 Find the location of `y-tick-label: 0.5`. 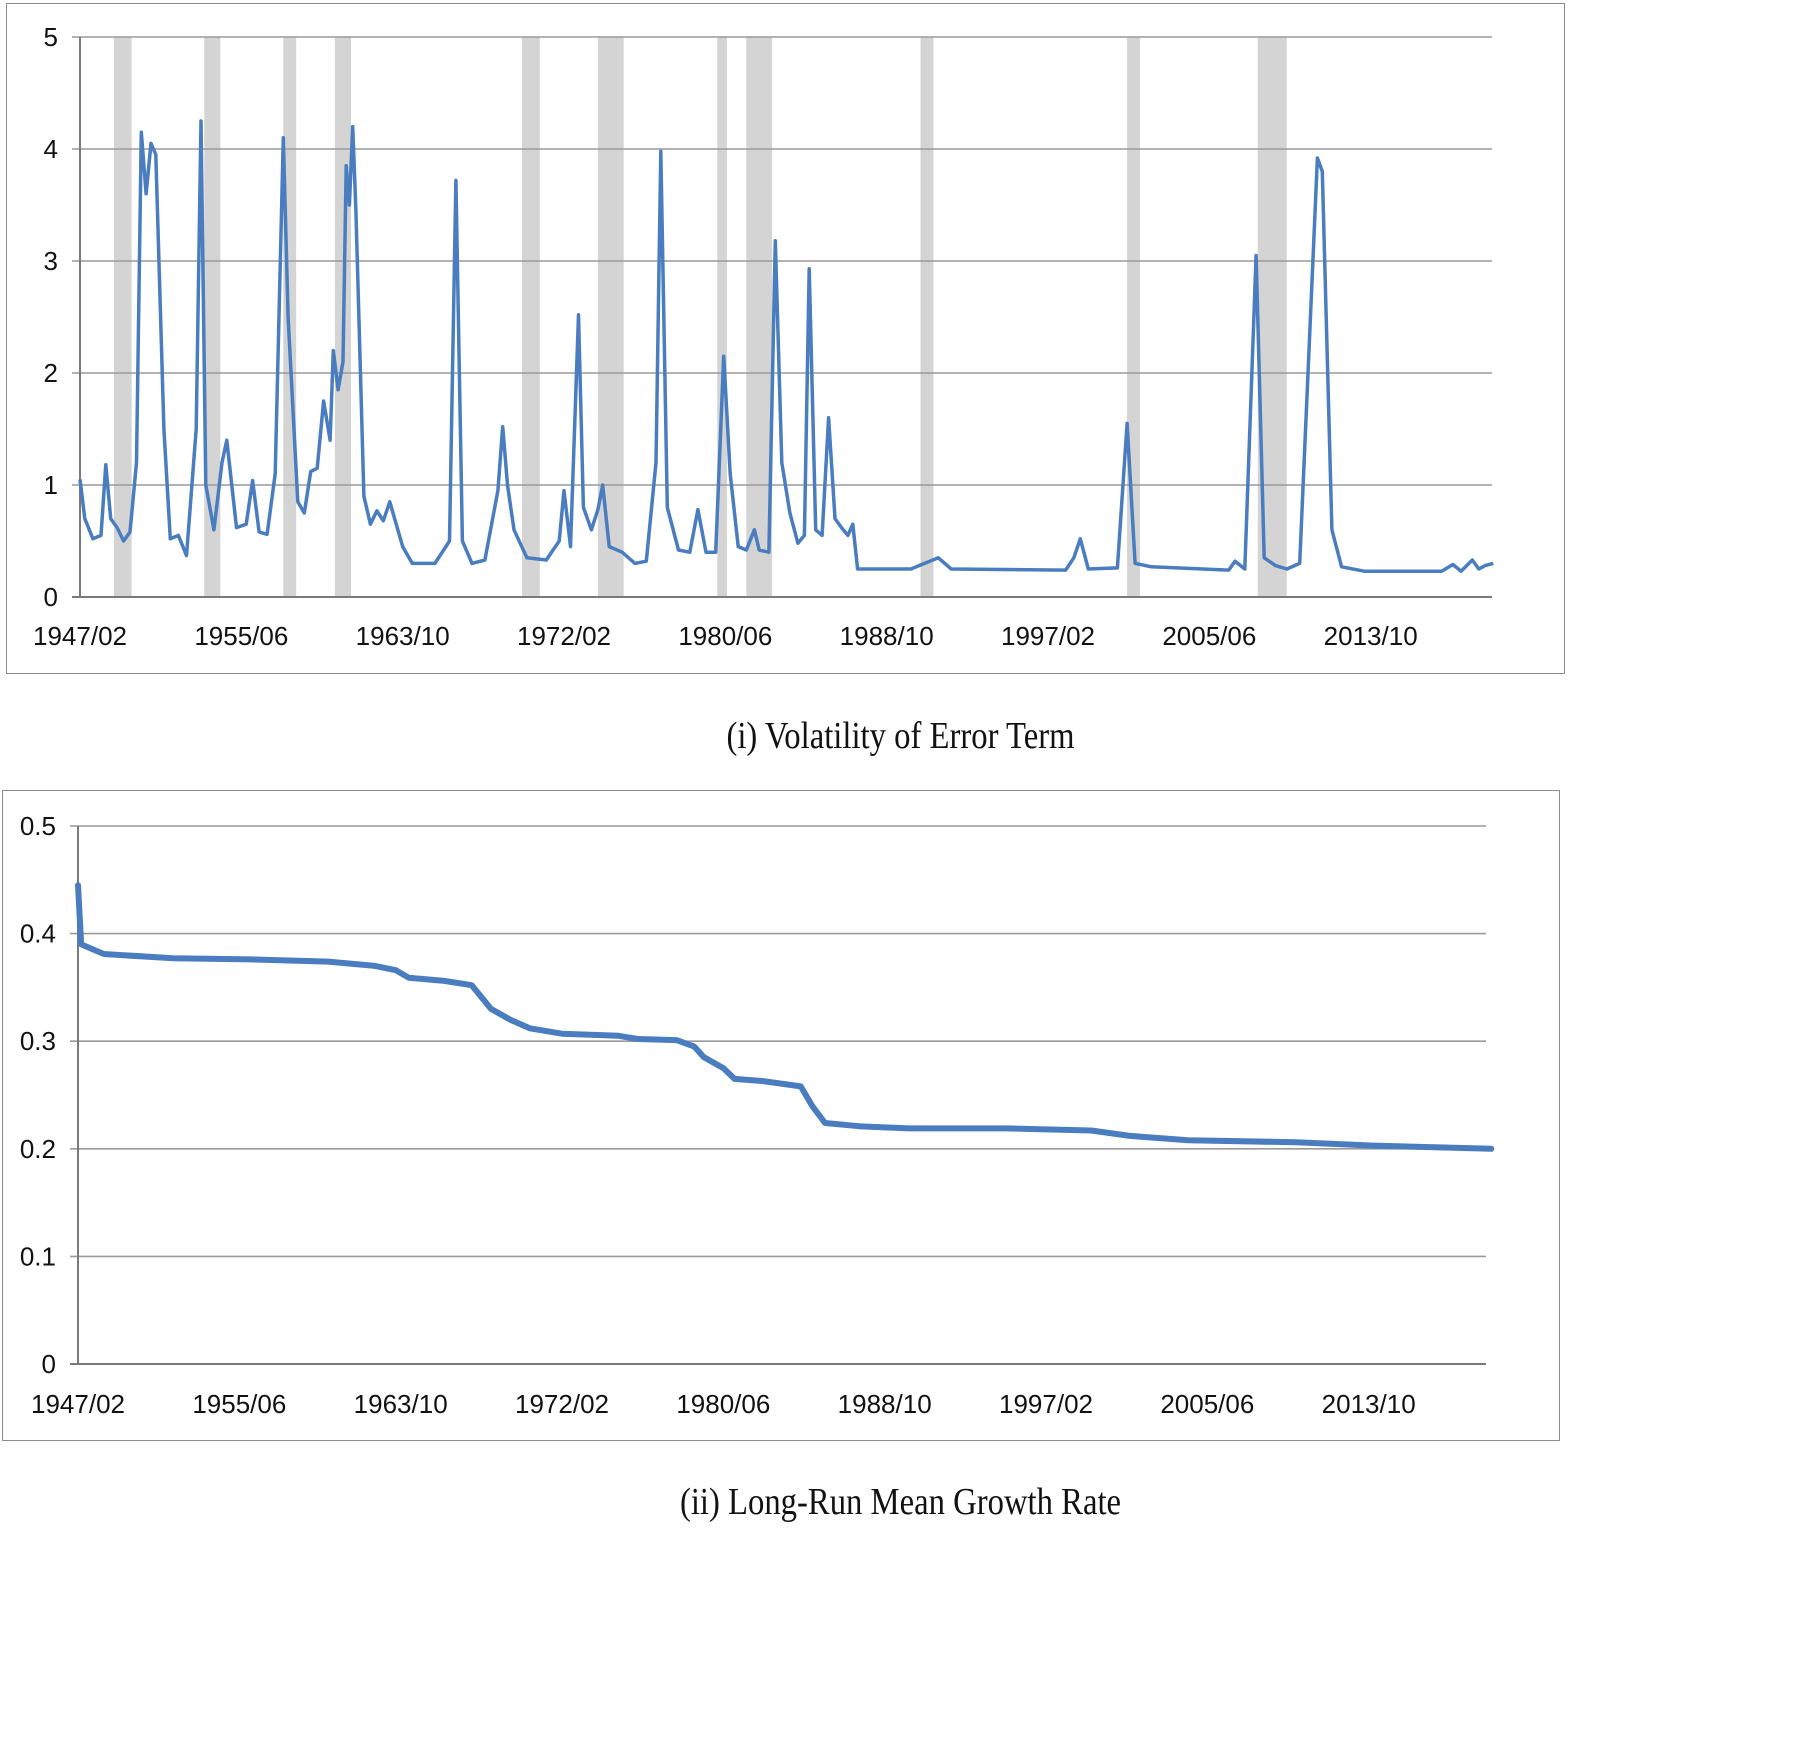

y-tick-label: 0.5 is located at coordinates (38, 826).